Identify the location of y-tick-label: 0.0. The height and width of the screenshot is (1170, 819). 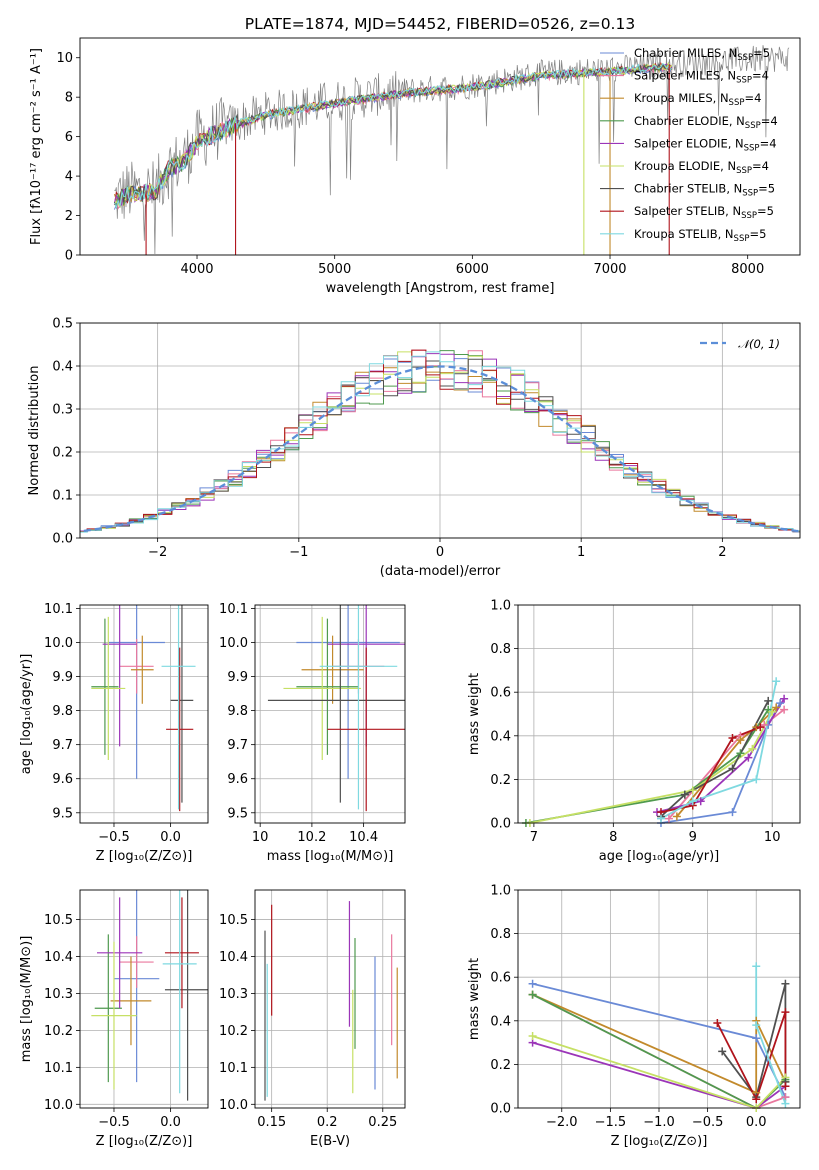
(500, 1109).